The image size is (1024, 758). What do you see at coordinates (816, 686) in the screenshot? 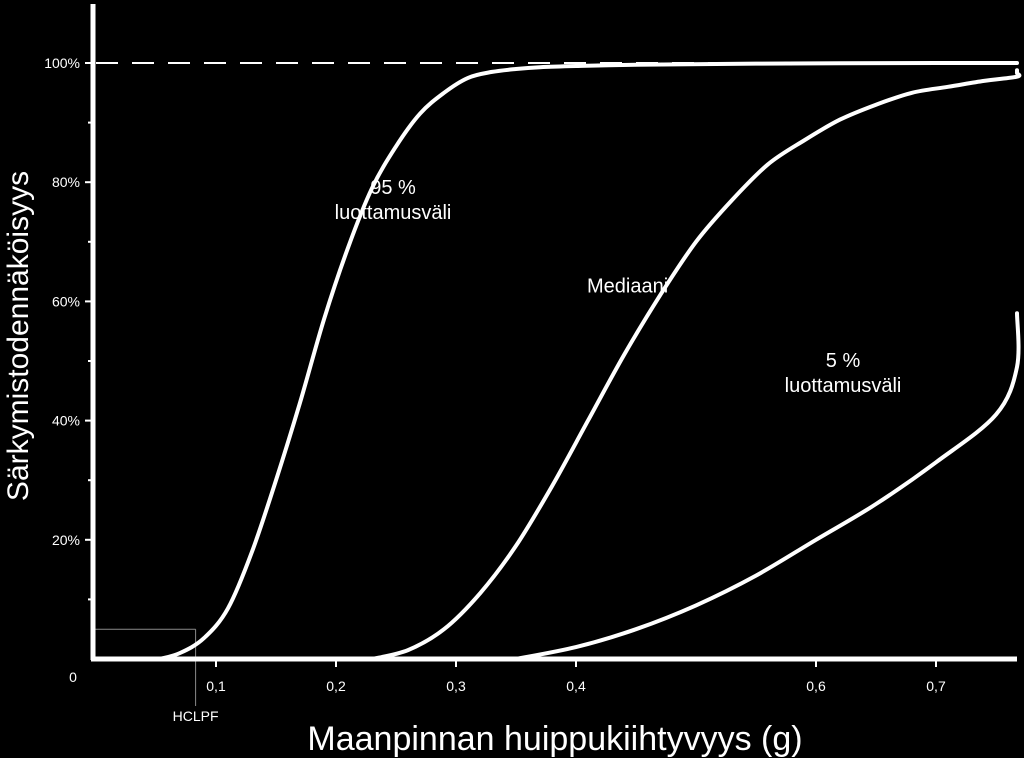
I see `x-tick-label: 0,6` at bounding box center [816, 686].